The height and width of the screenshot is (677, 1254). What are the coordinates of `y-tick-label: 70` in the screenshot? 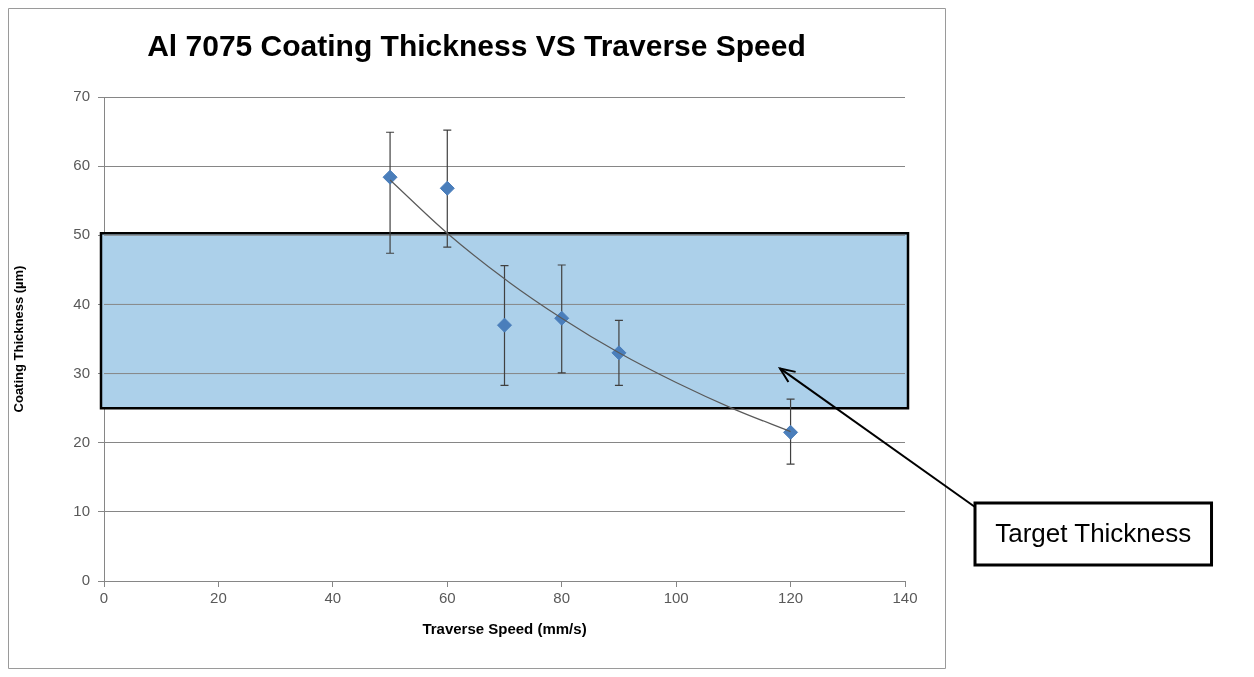 It's located at (81, 96).